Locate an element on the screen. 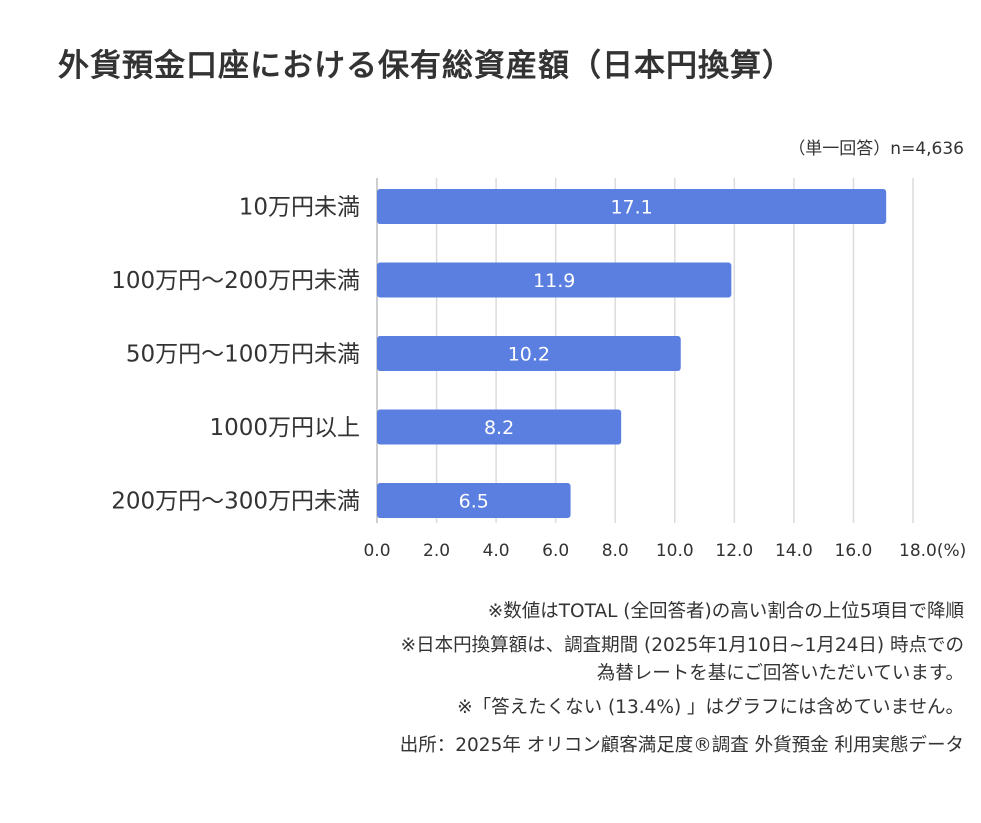 Image resolution: width=981 pixels, height=823 pixels. category-label: 100万円〜200万円未満 is located at coordinates (235, 281).